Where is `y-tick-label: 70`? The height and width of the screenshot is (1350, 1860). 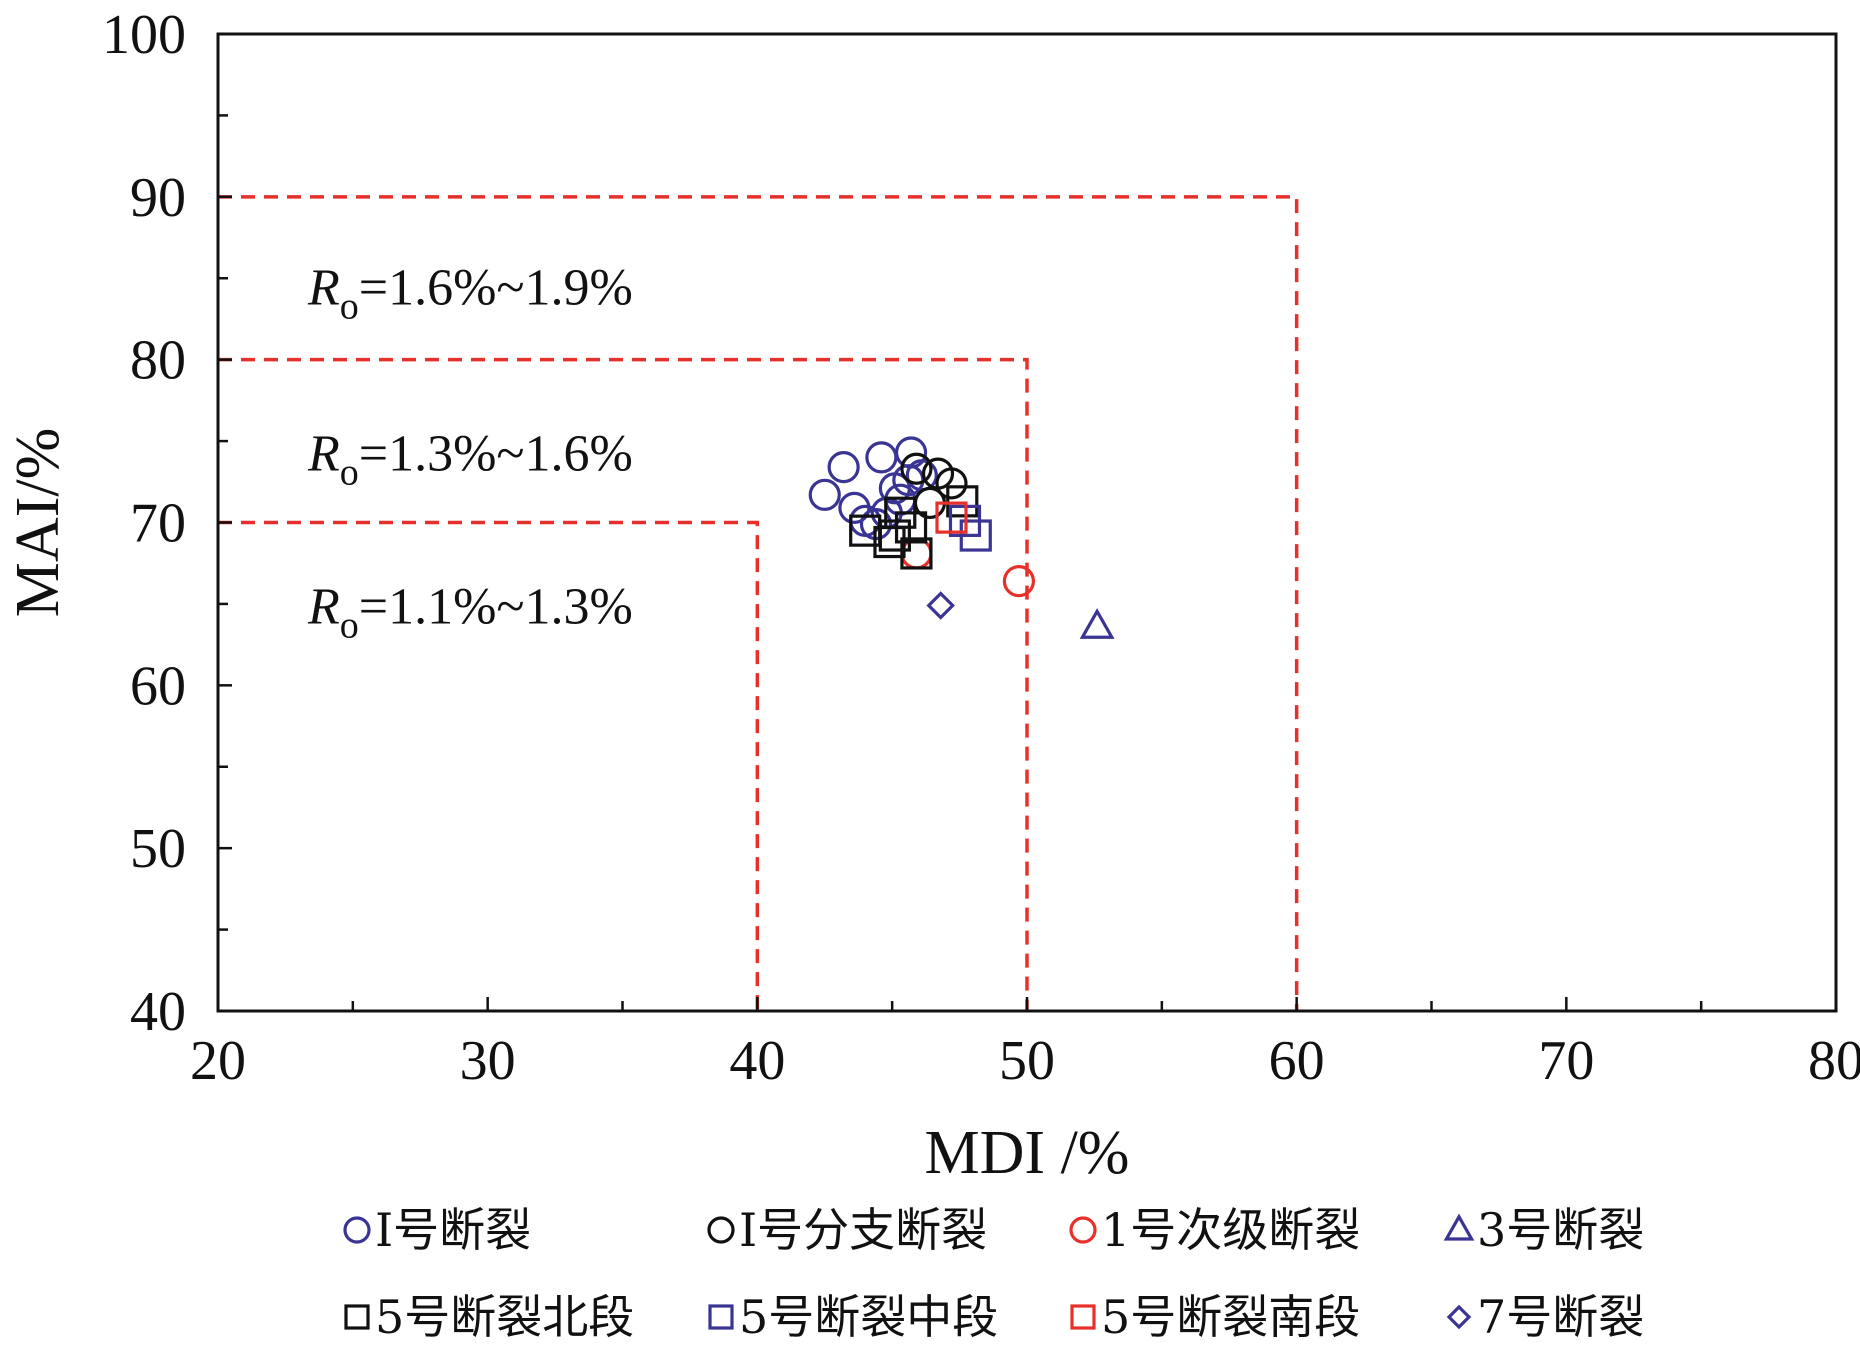 y-tick-label: 70 is located at coordinates (158, 524).